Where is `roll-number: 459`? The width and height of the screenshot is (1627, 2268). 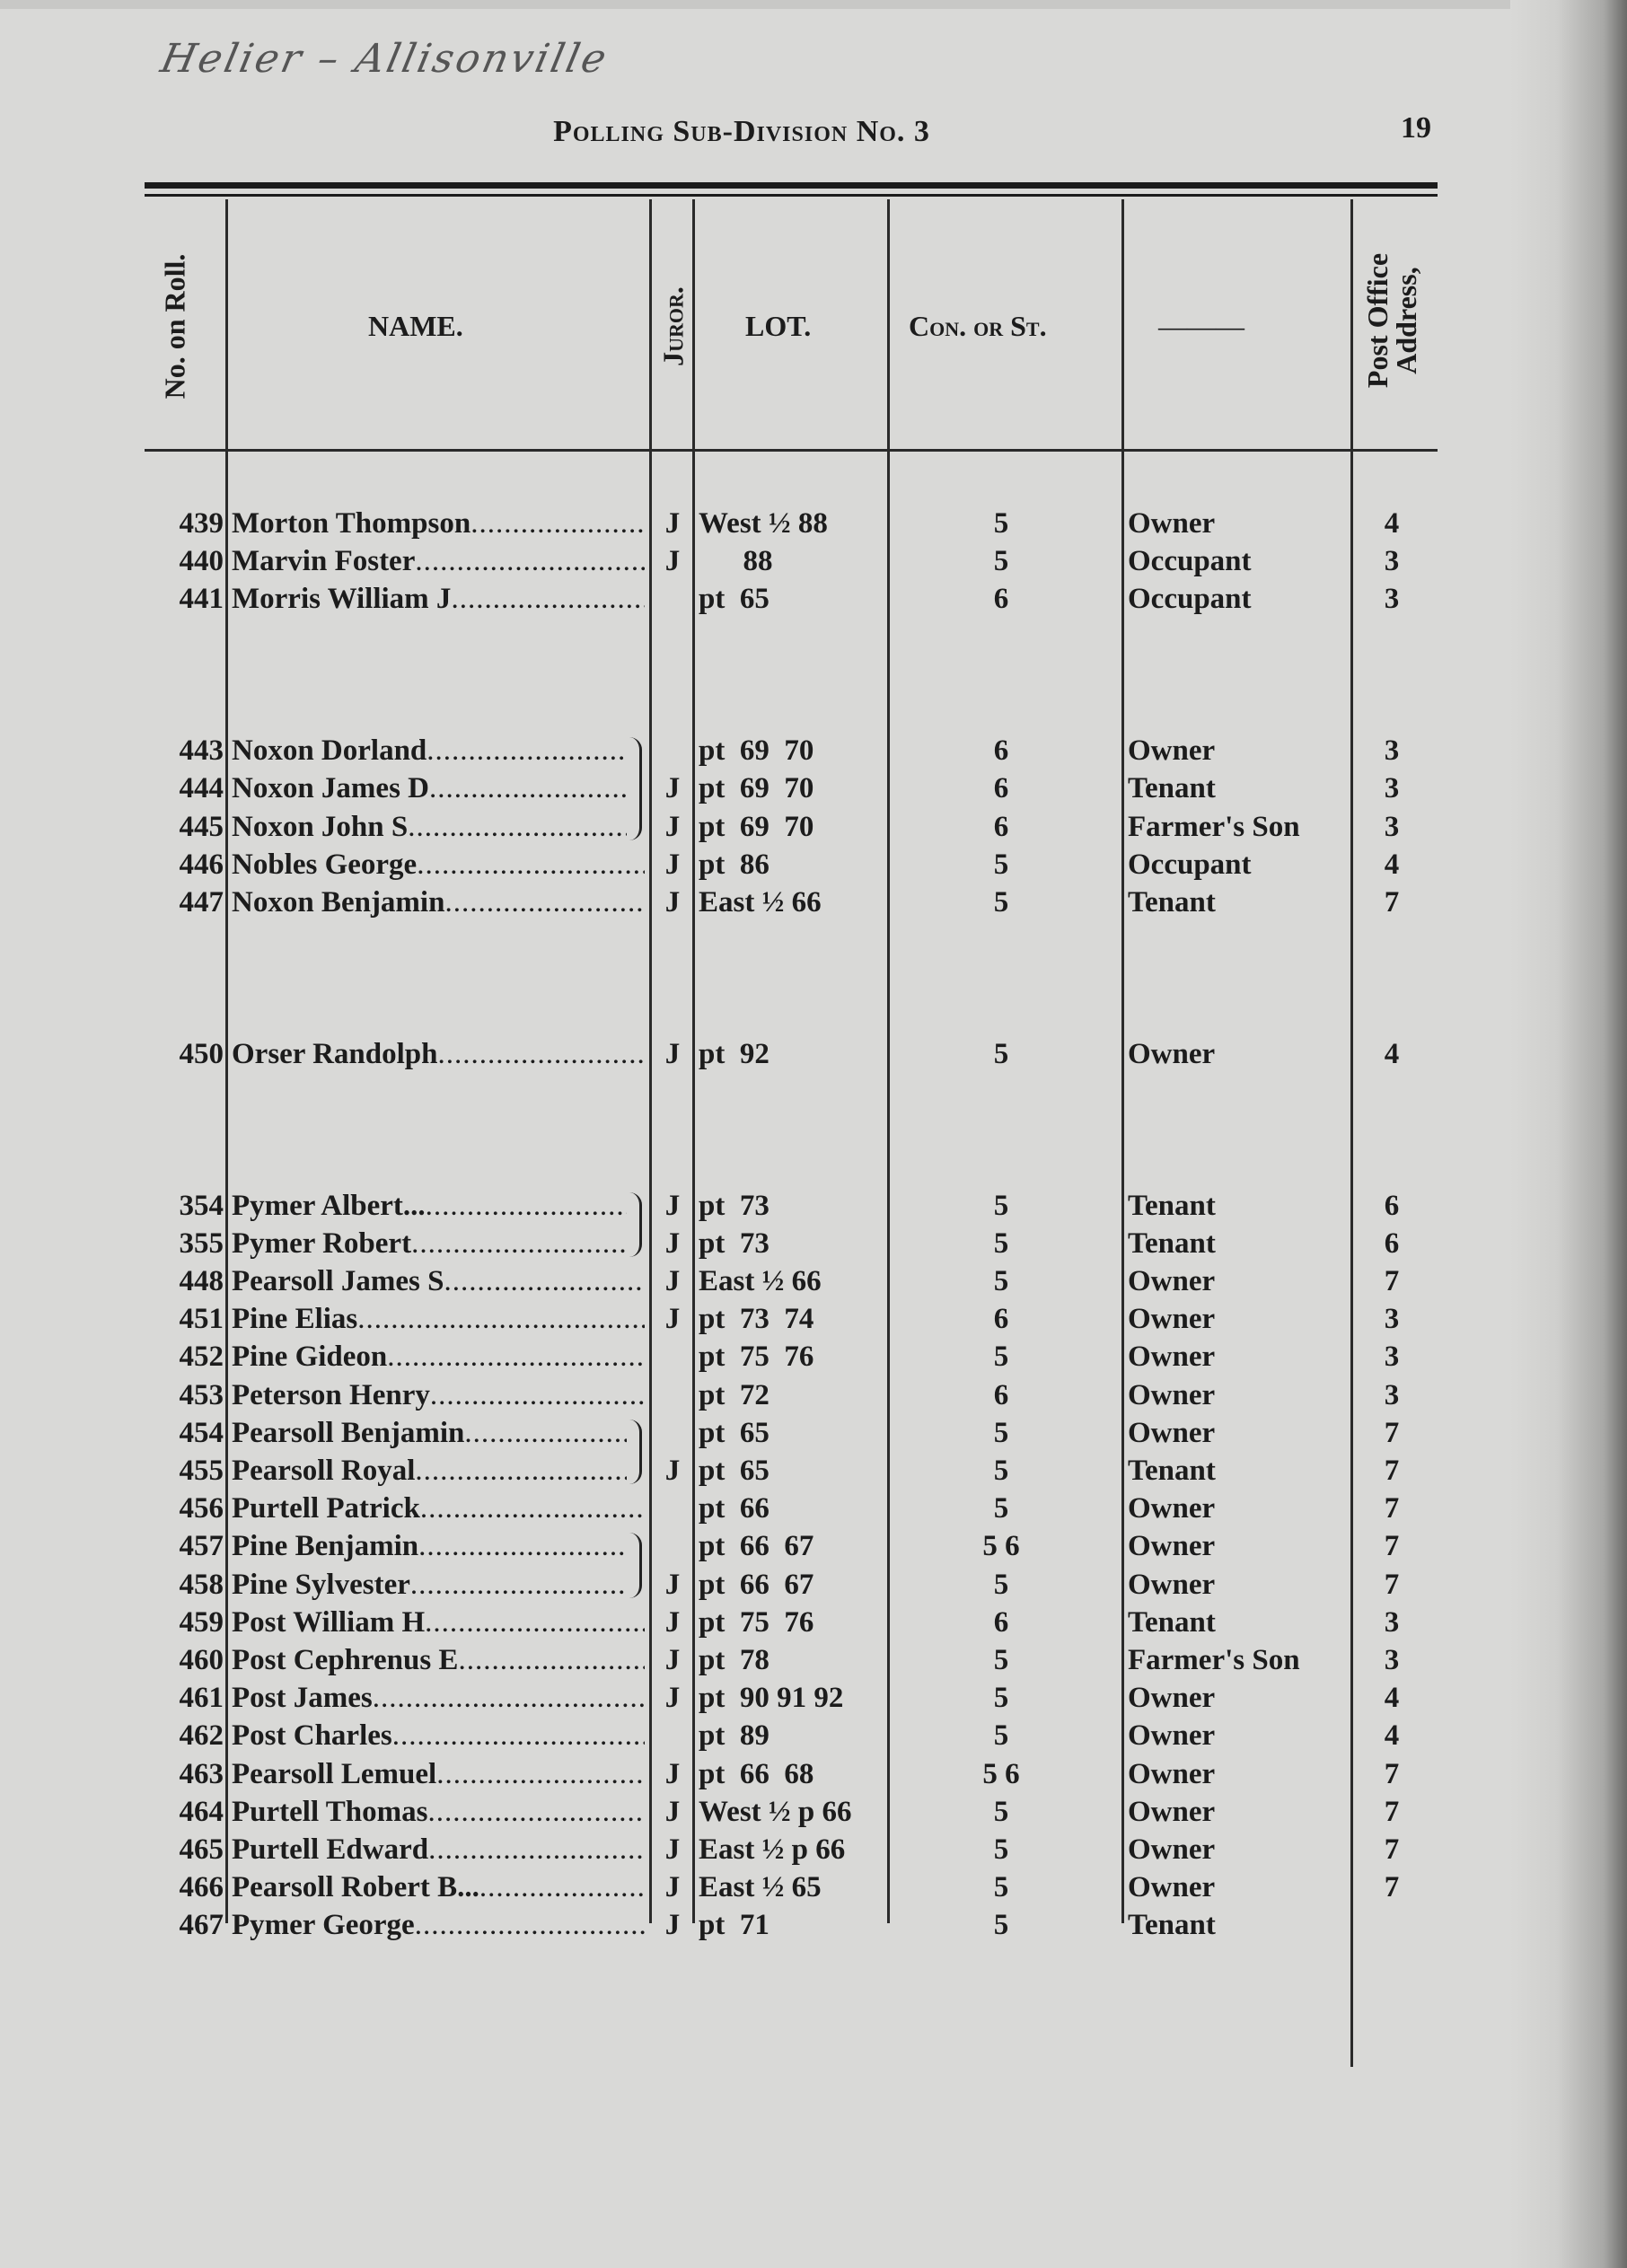
roll-number: 459 is located at coordinates (201, 1622).